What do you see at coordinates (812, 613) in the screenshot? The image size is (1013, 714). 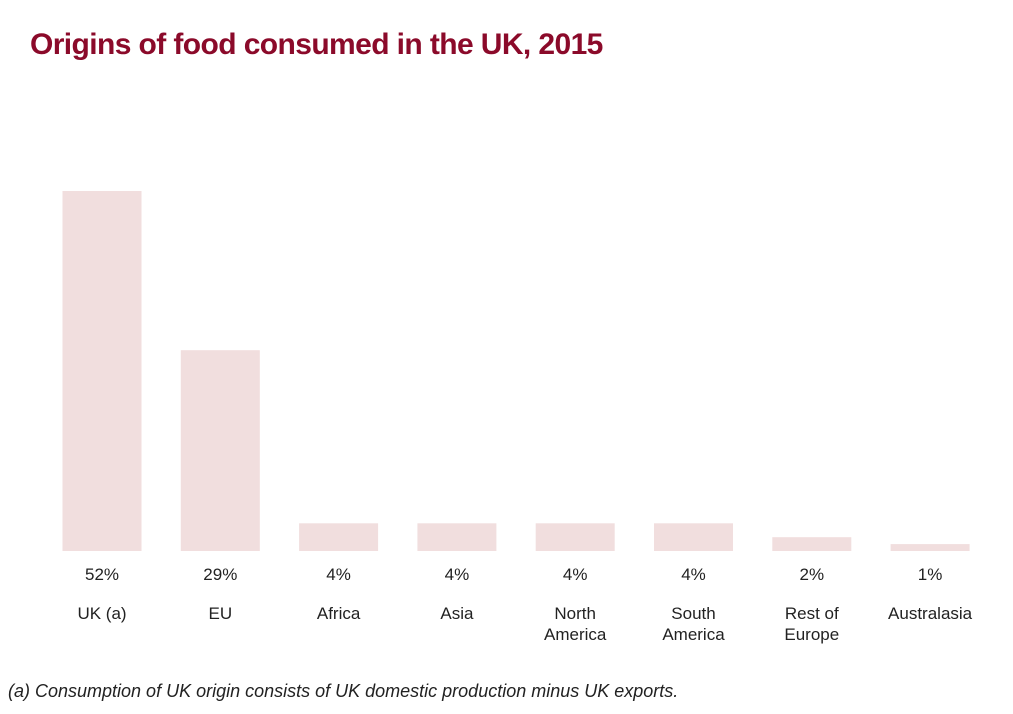 I see `category-label-6-line-0: Rest of` at bounding box center [812, 613].